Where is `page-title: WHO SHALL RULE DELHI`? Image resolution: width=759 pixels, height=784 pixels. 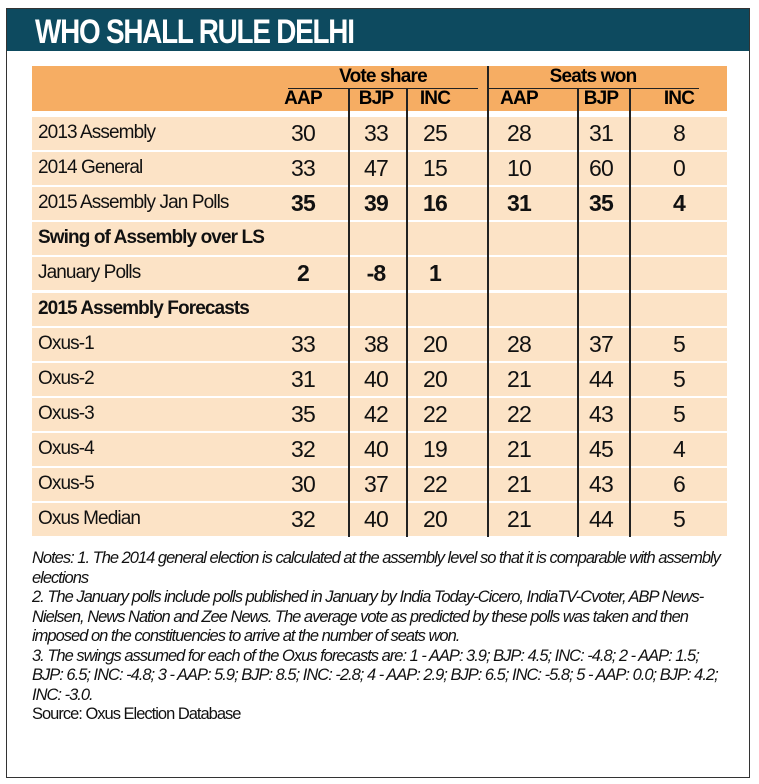 page-title: WHO SHALL RULE DELHI is located at coordinates (195, 32).